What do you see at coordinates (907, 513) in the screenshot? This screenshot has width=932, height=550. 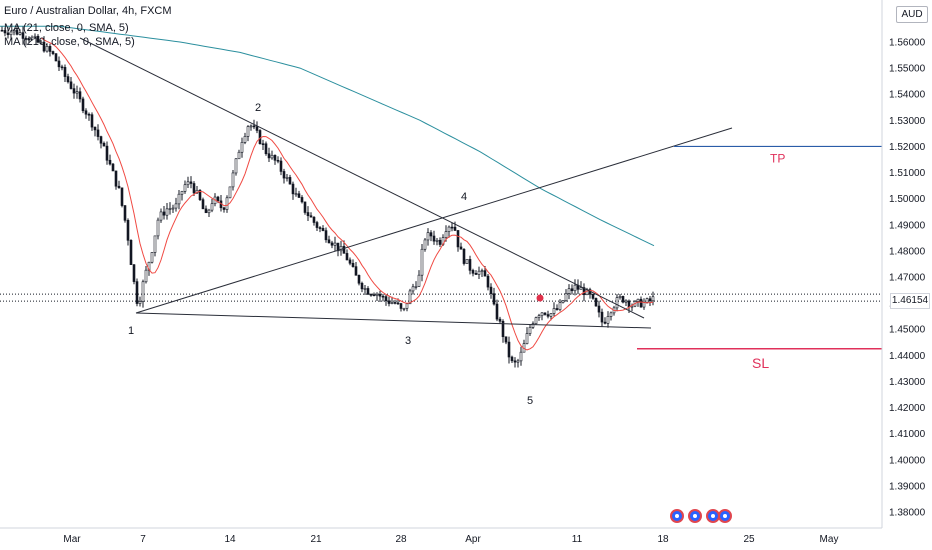 I see `price-tick-label: 1.38000` at bounding box center [907, 513].